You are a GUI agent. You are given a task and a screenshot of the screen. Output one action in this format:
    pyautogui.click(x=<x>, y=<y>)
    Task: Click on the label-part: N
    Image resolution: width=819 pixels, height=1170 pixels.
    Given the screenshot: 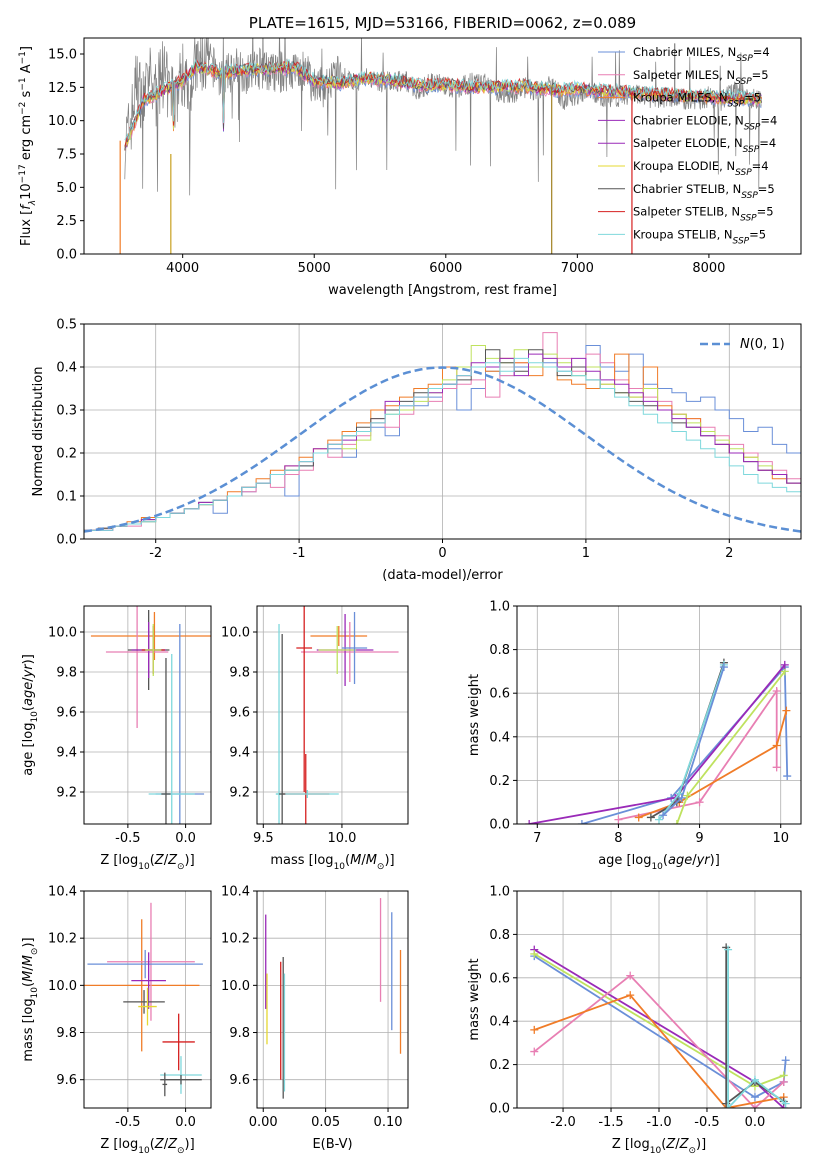 What is the action you would take?
    pyautogui.click(x=745, y=344)
    